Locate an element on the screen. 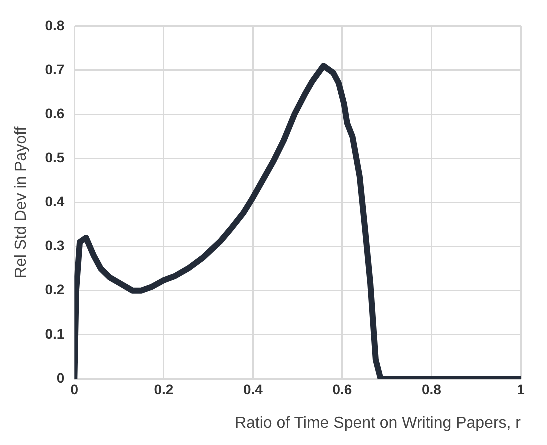  y-tick-label: 0.7 is located at coordinates (55, 69).